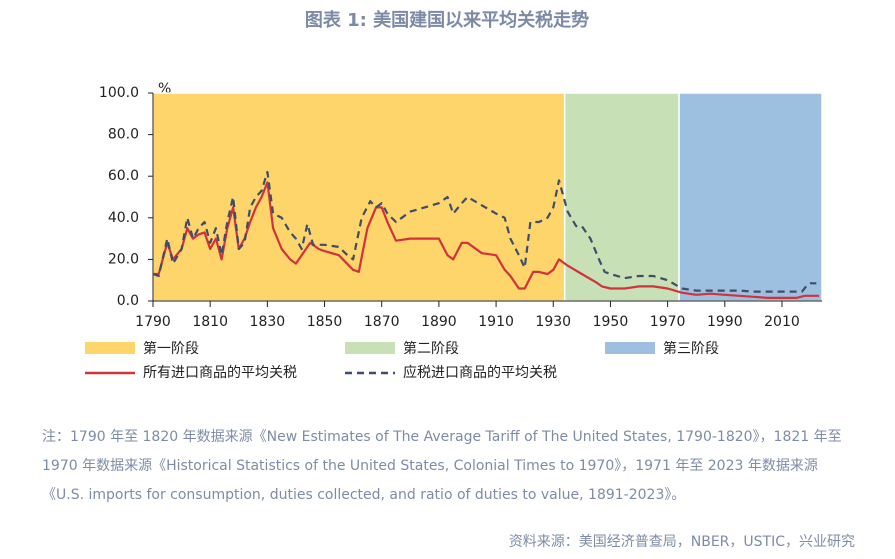 Image resolution: width=895 pixels, height=559 pixels. What do you see at coordinates (782, 322) in the screenshot?
I see `x-tick-label: 2010` at bounding box center [782, 322].